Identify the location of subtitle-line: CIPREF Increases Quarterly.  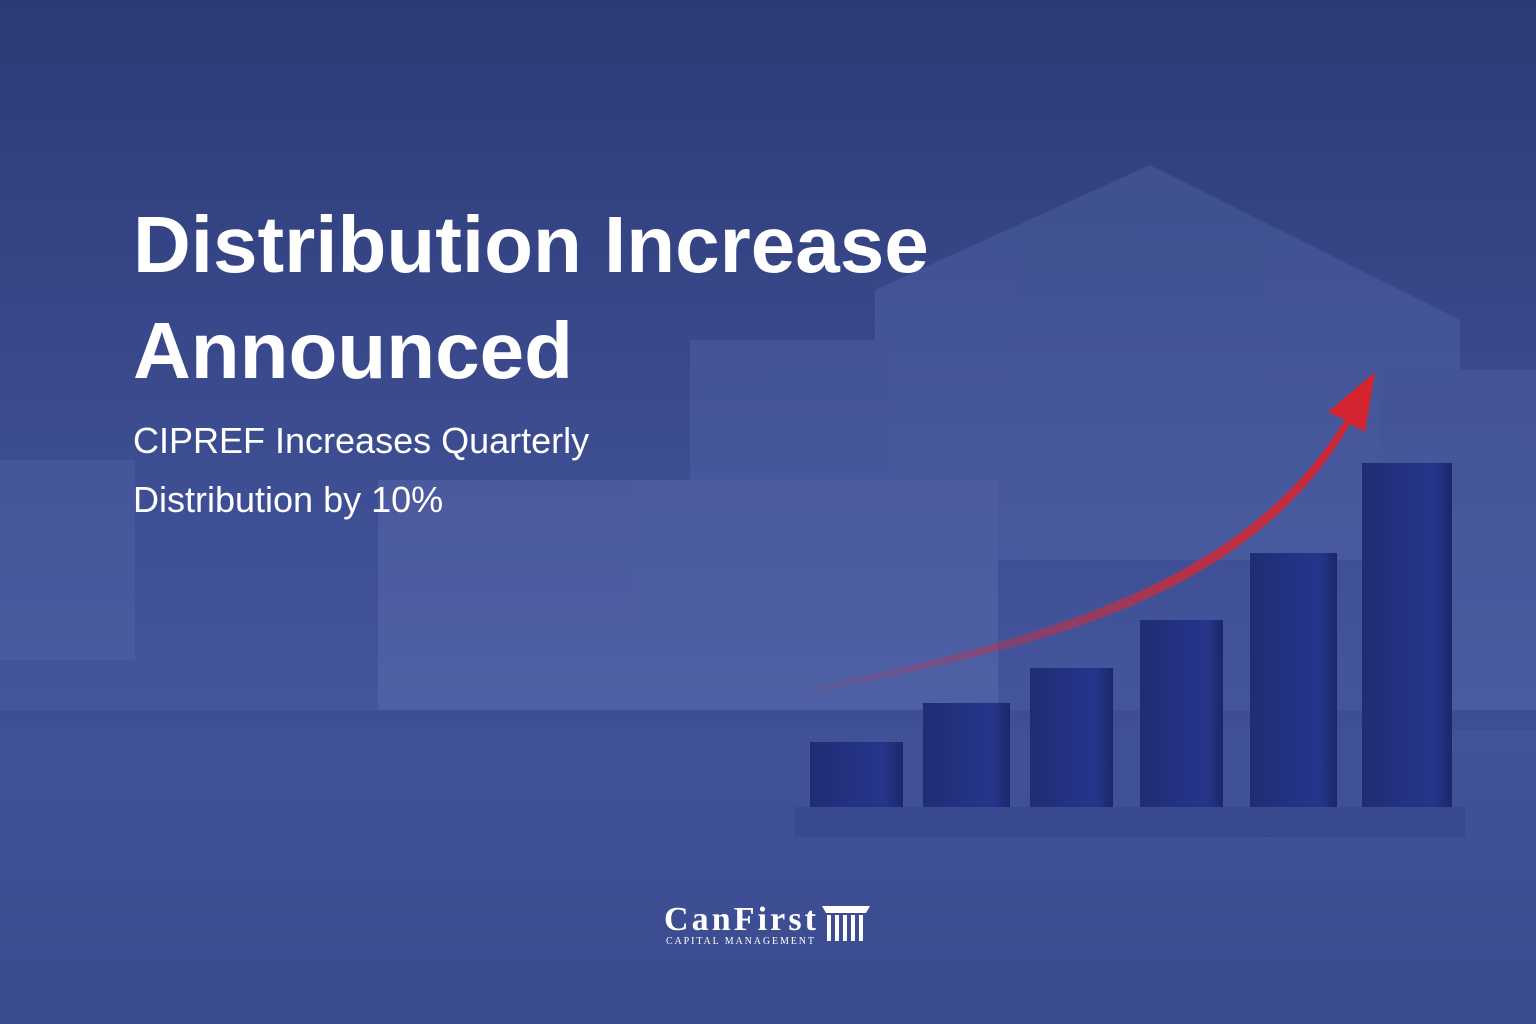
(361, 440).